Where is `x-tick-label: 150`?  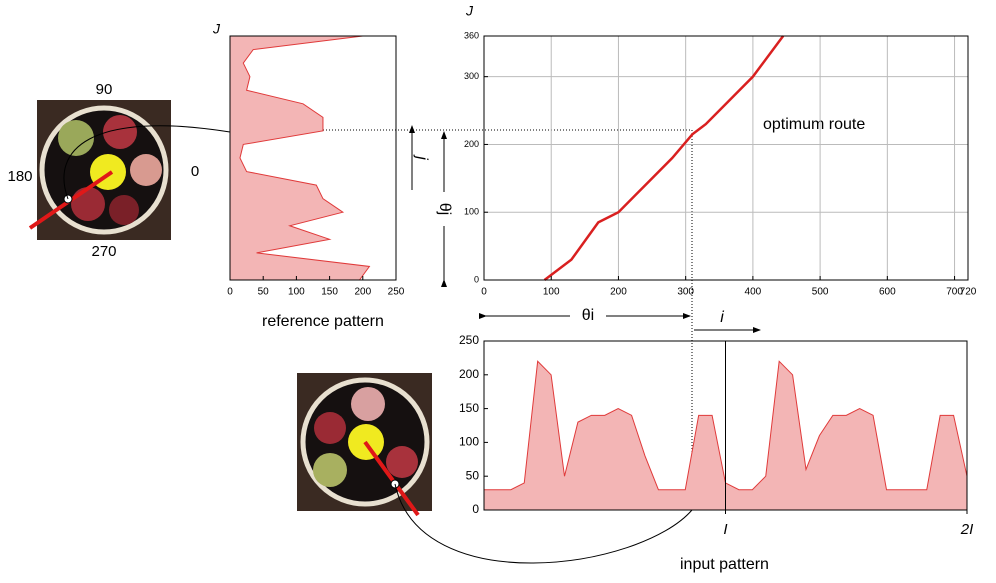 x-tick-label: 150 is located at coordinates (329, 292).